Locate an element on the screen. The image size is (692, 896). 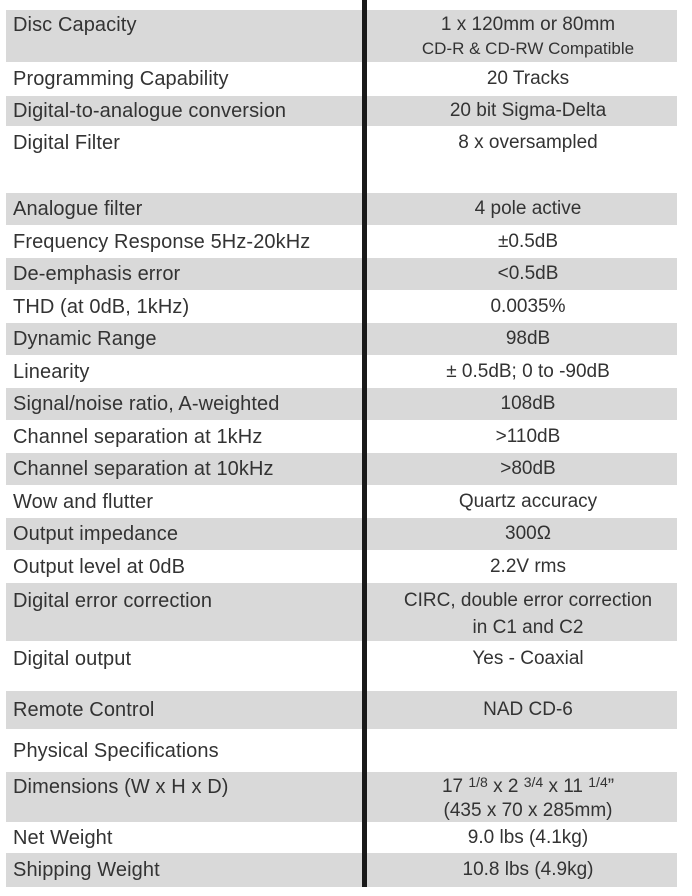
spec-label: Channel separation at 10kHz is located at coordinates (143, 469).